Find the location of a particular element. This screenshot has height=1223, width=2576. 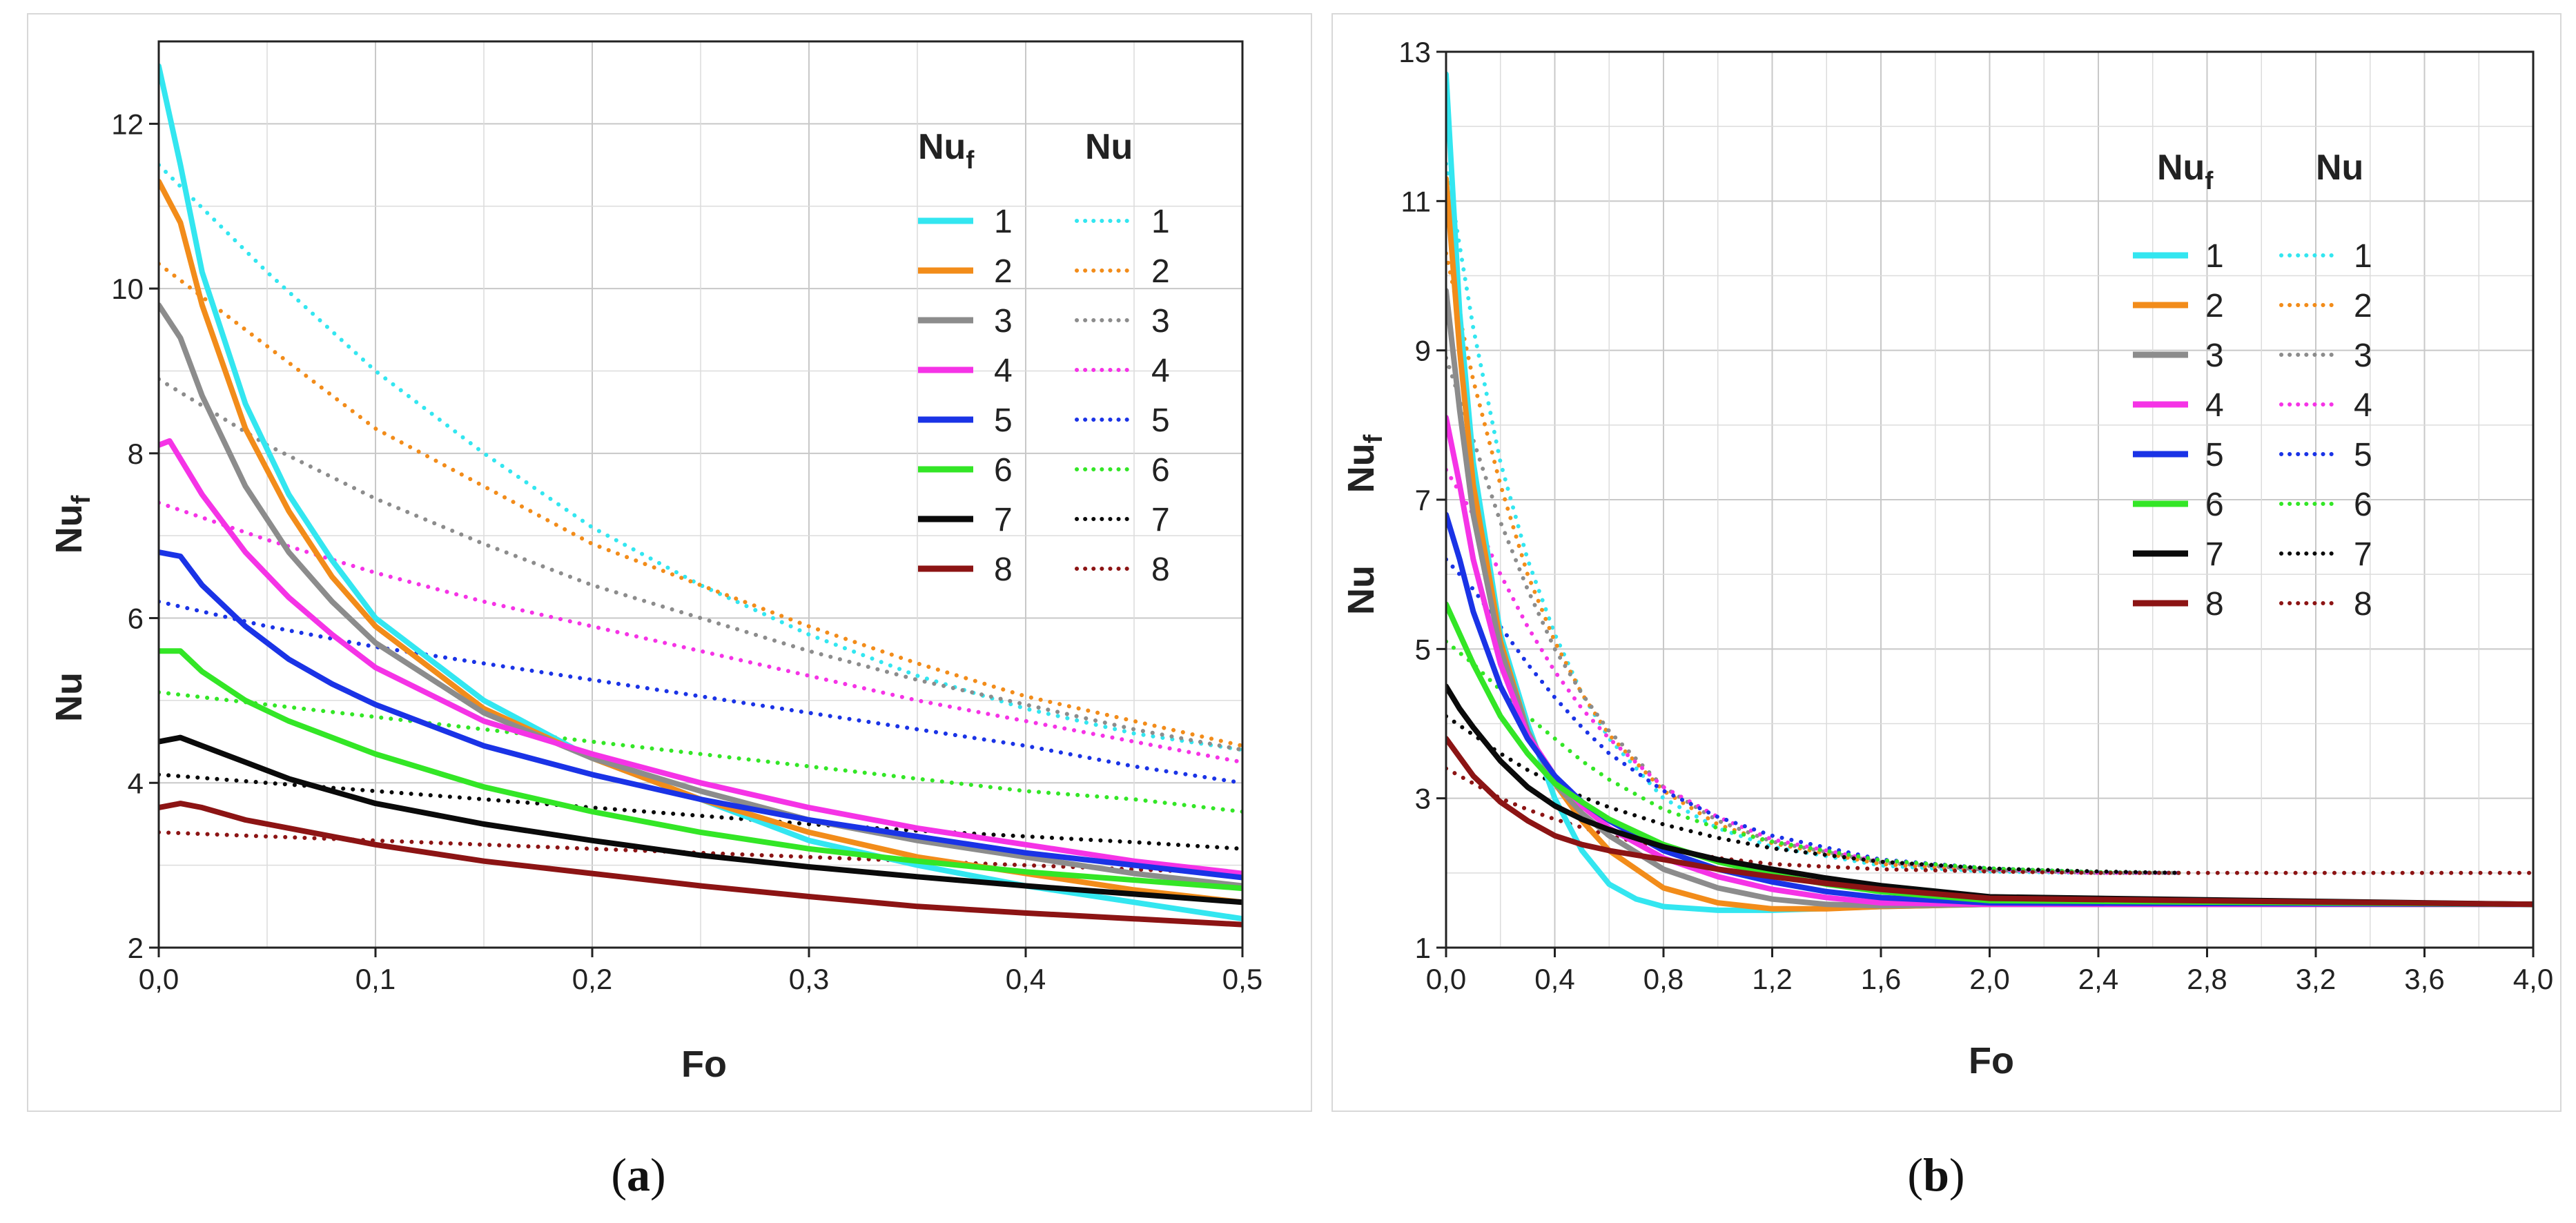

y-tick-label: 12 is located at coordinates (127, 124).